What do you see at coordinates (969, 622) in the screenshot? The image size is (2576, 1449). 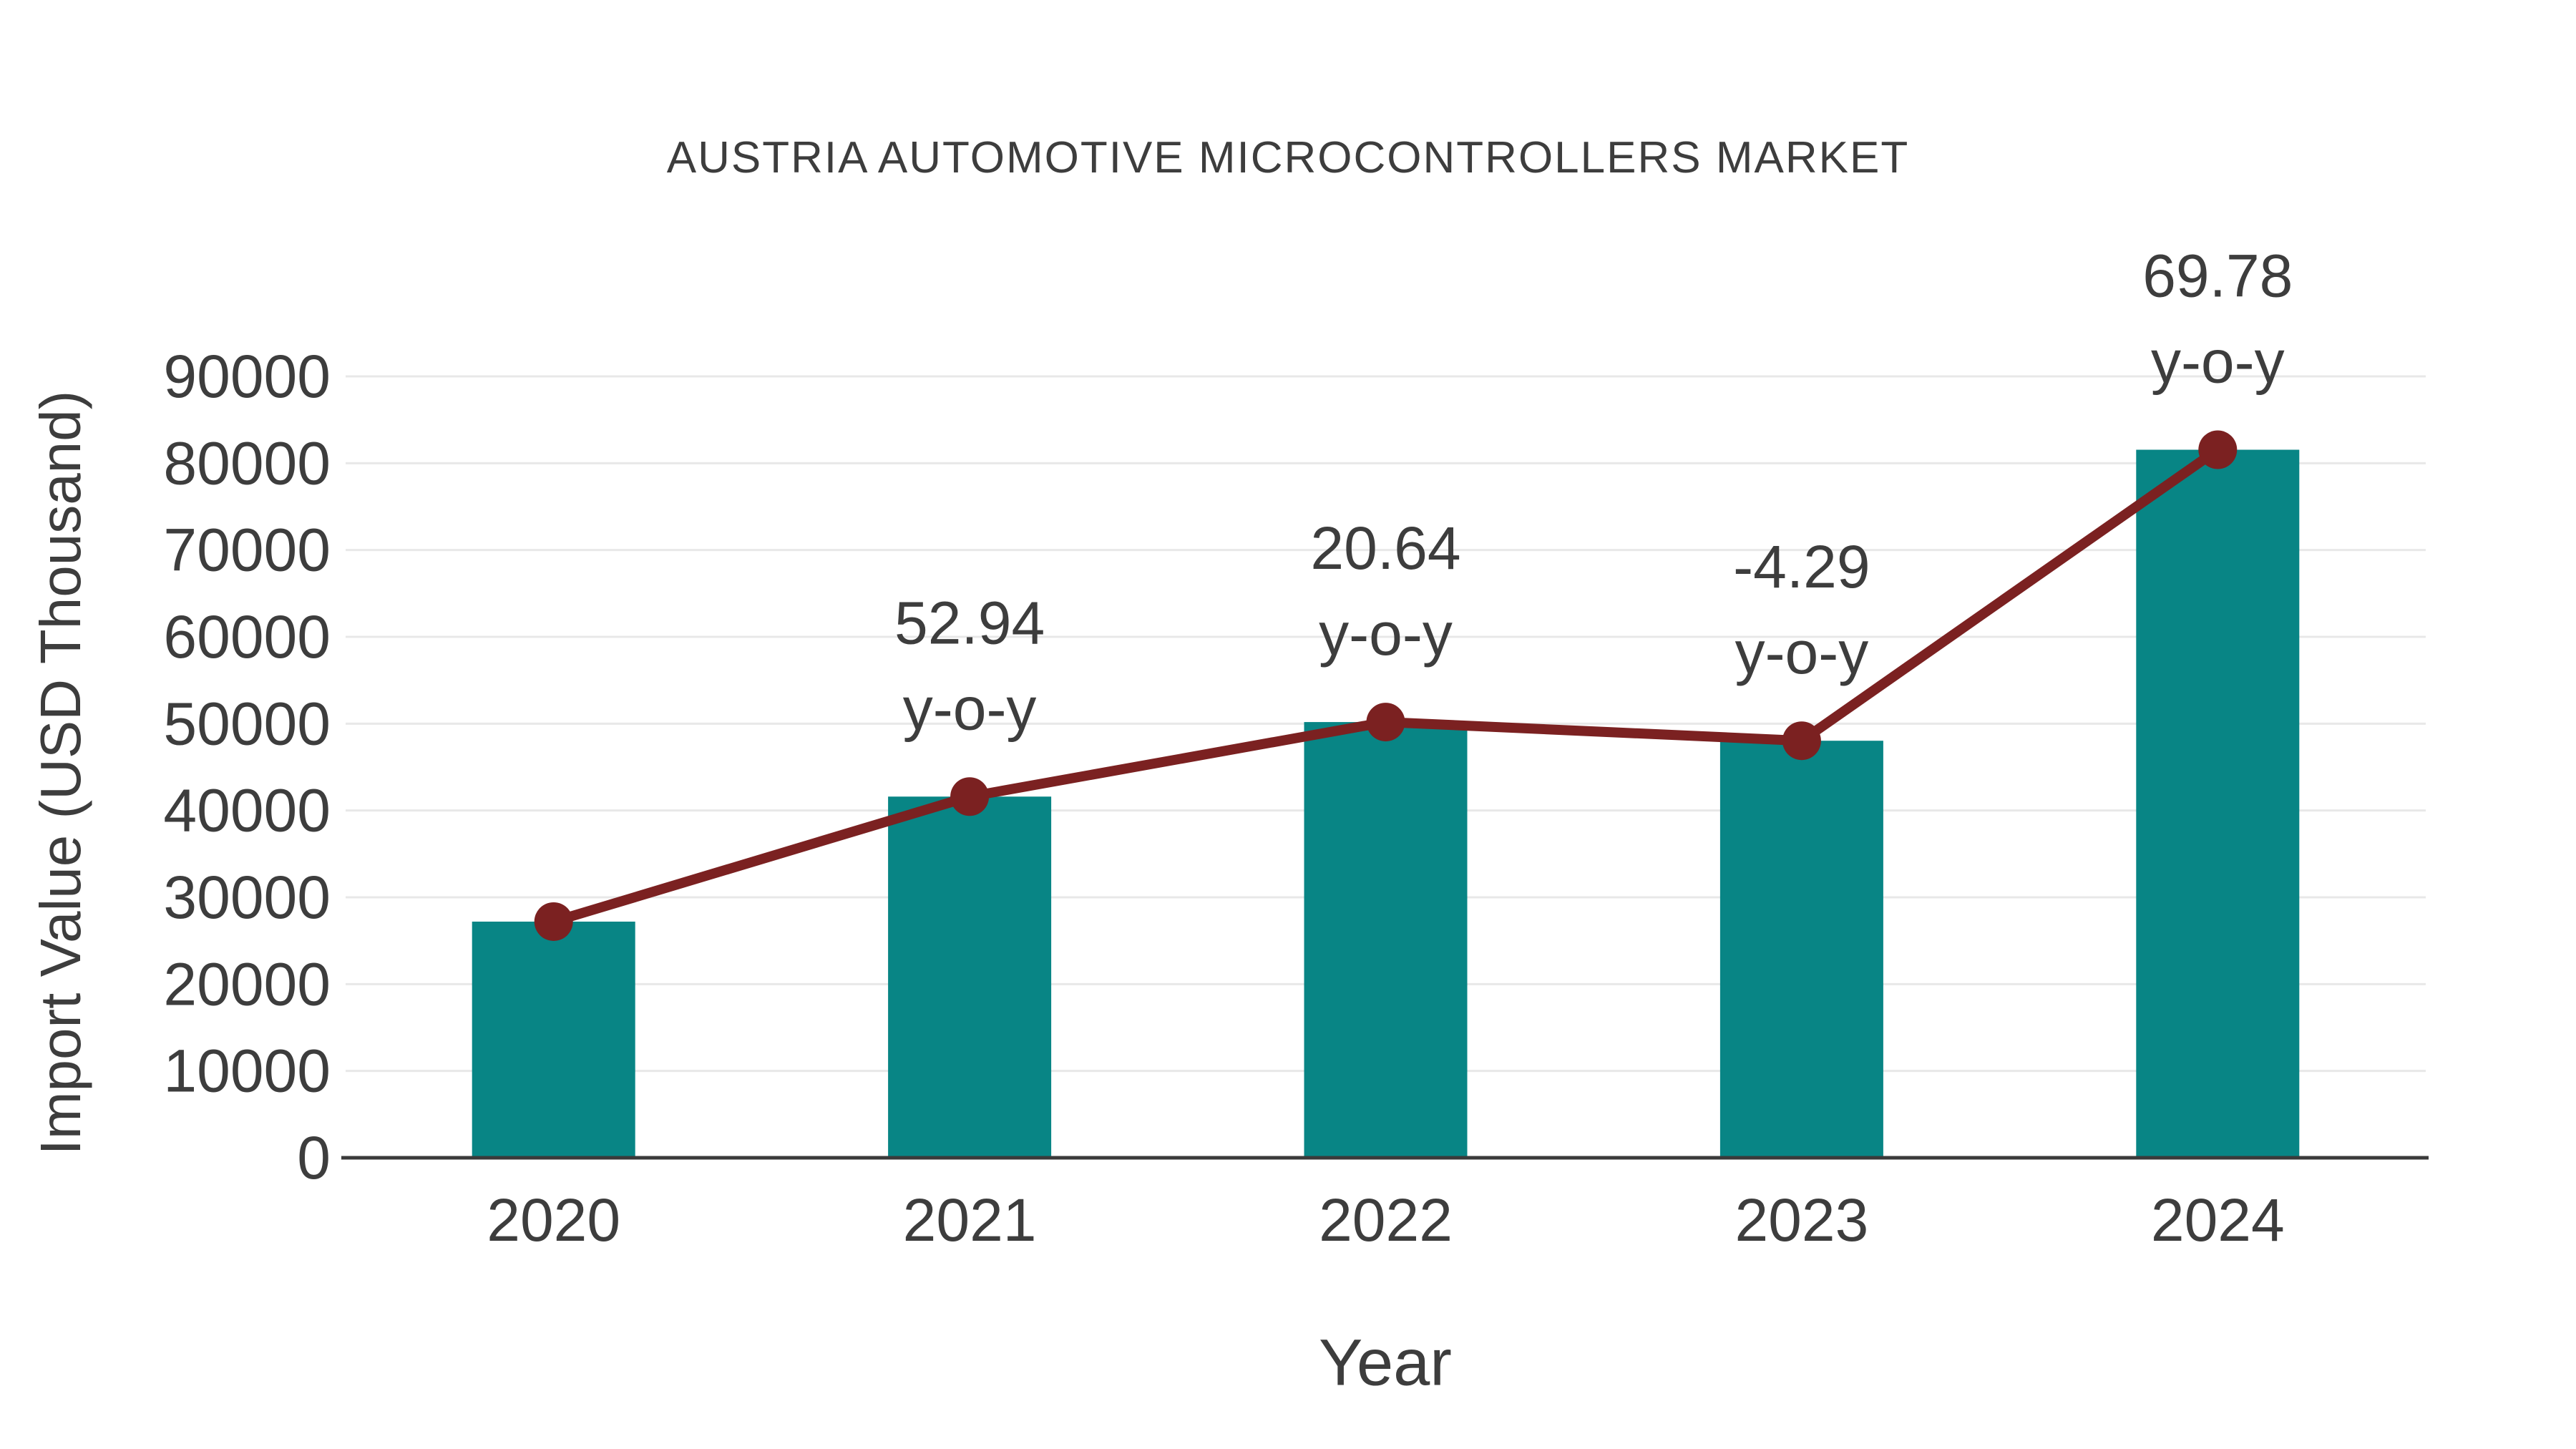 I see `annotation-value-2021: 52.94` at bounding box center [969, 622].